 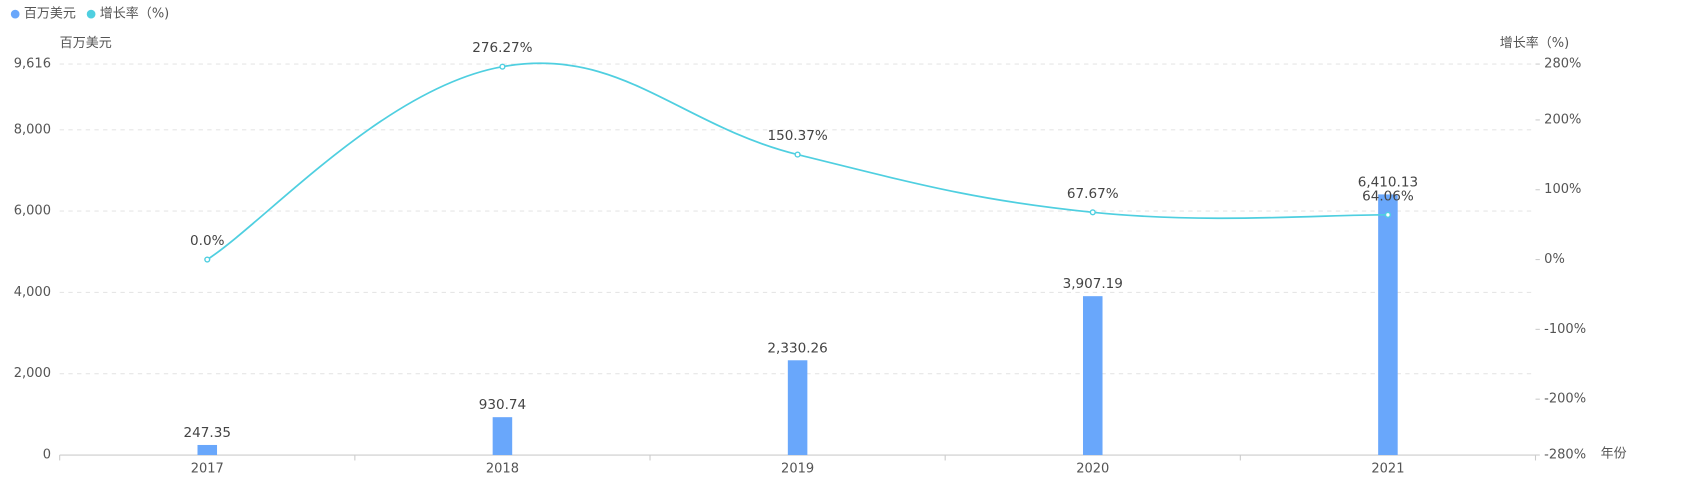 I want to click on bar-value-label: 2,330.26, so click(x=797, y=348).